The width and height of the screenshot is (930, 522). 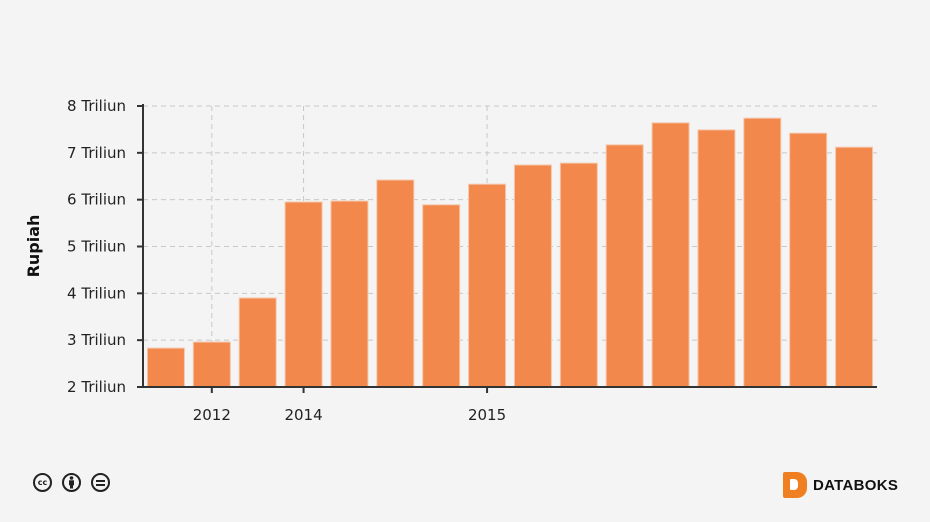 I want to click on y-axis-label: Rupiah, so click(x=33, y=246).